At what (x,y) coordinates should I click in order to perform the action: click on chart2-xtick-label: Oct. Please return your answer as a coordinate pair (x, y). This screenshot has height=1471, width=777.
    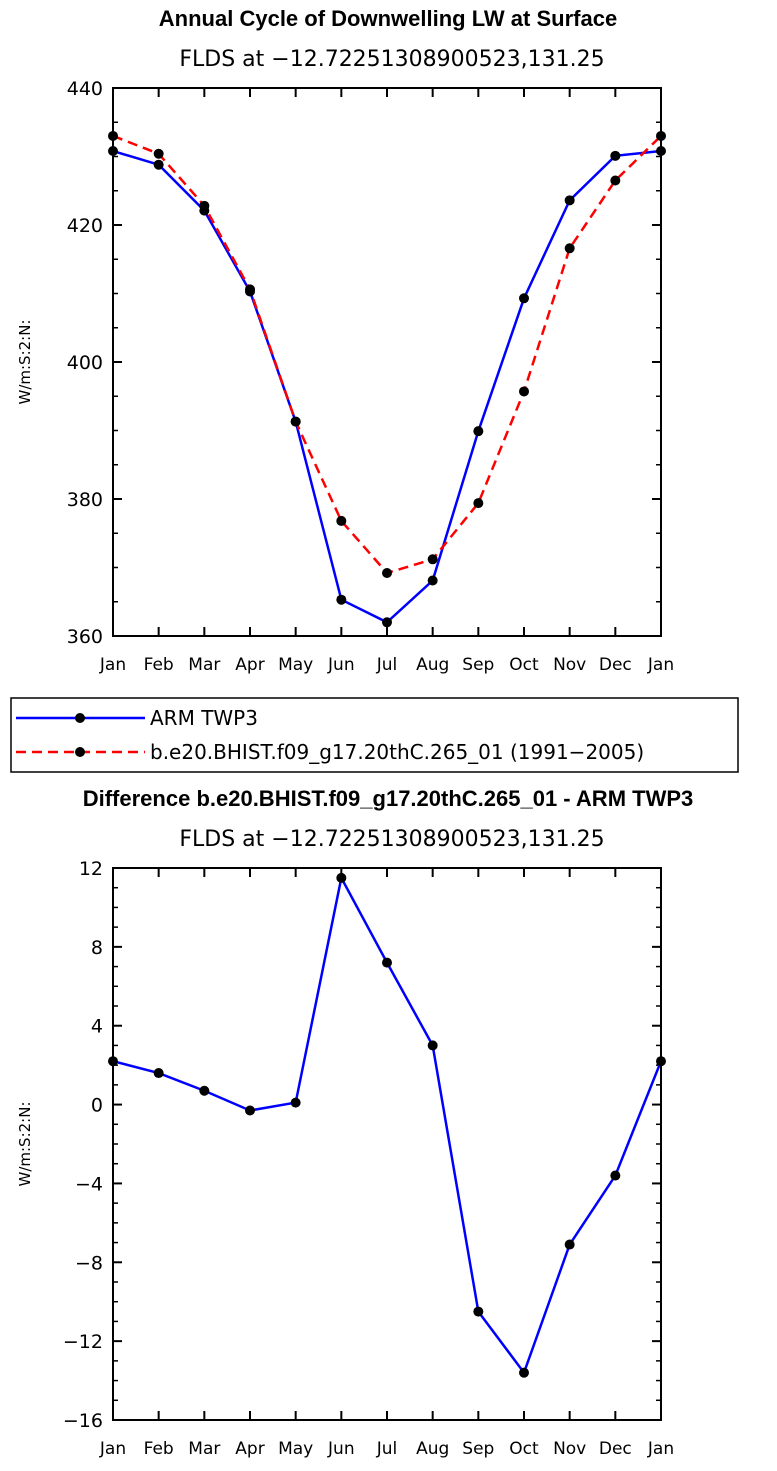
    Looking at the image, I should click on (524, 1449).